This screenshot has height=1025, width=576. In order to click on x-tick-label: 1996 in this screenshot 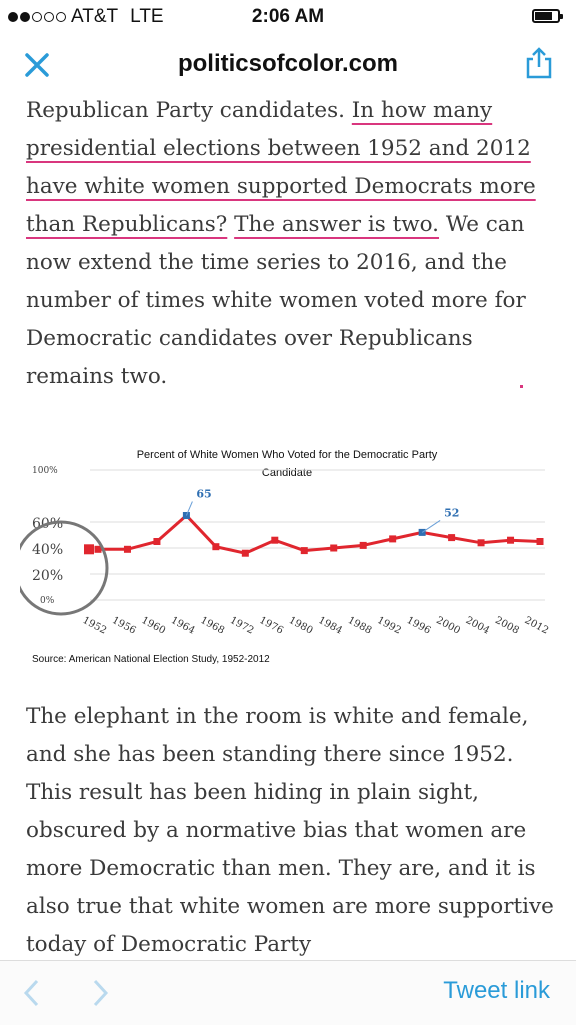, I will do `click(419, 626)`.